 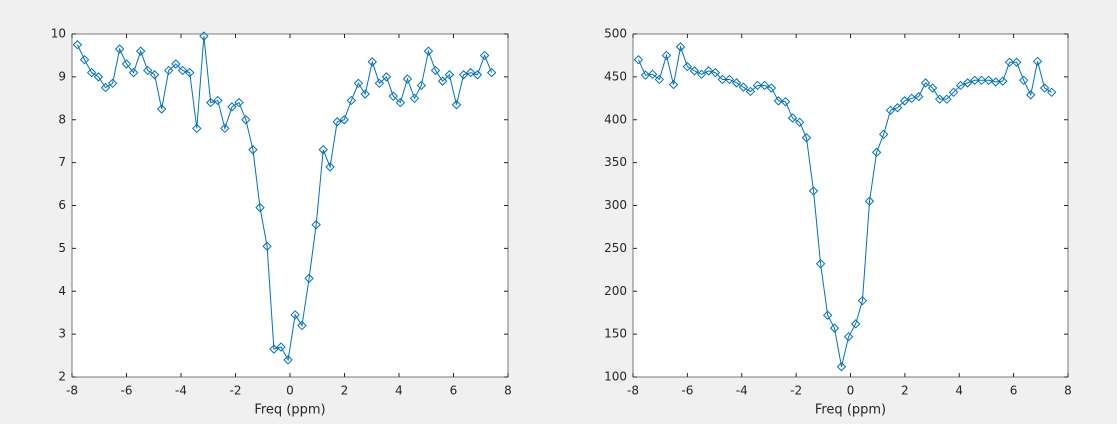 I want to click on y-tick-label: 3, so click(x=62, y=334).